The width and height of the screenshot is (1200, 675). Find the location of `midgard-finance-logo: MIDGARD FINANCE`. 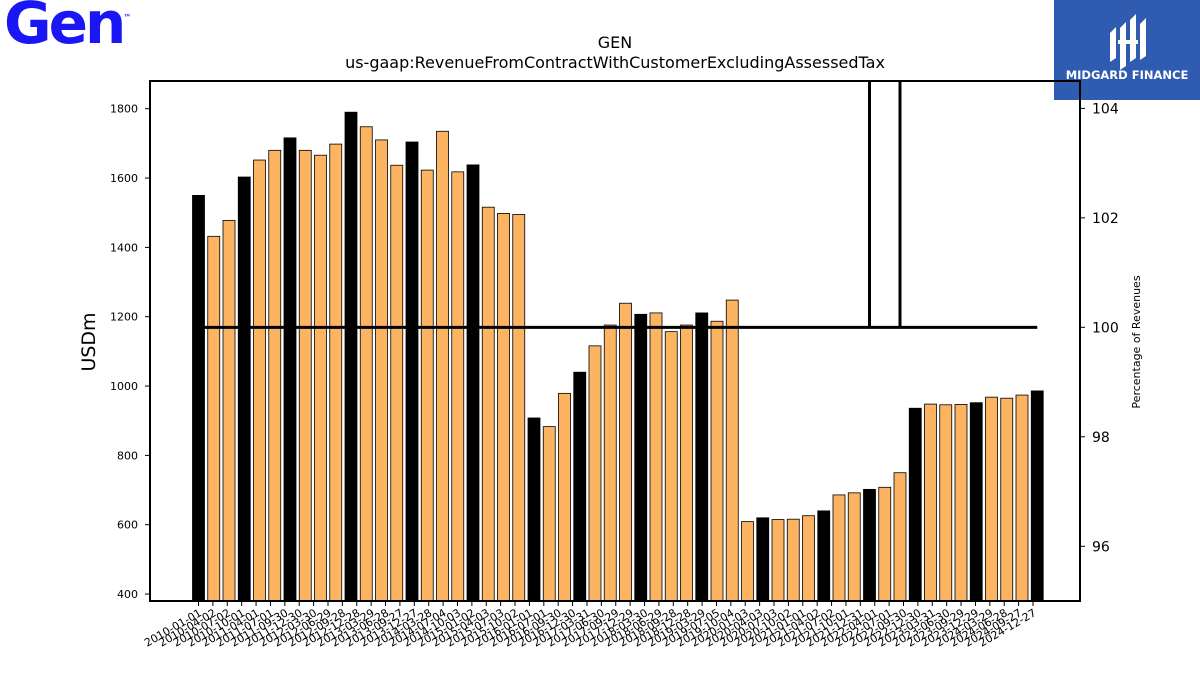

midgard-finance-logo: MIDGARD FINANCE is located at coordinates (1127, 50).